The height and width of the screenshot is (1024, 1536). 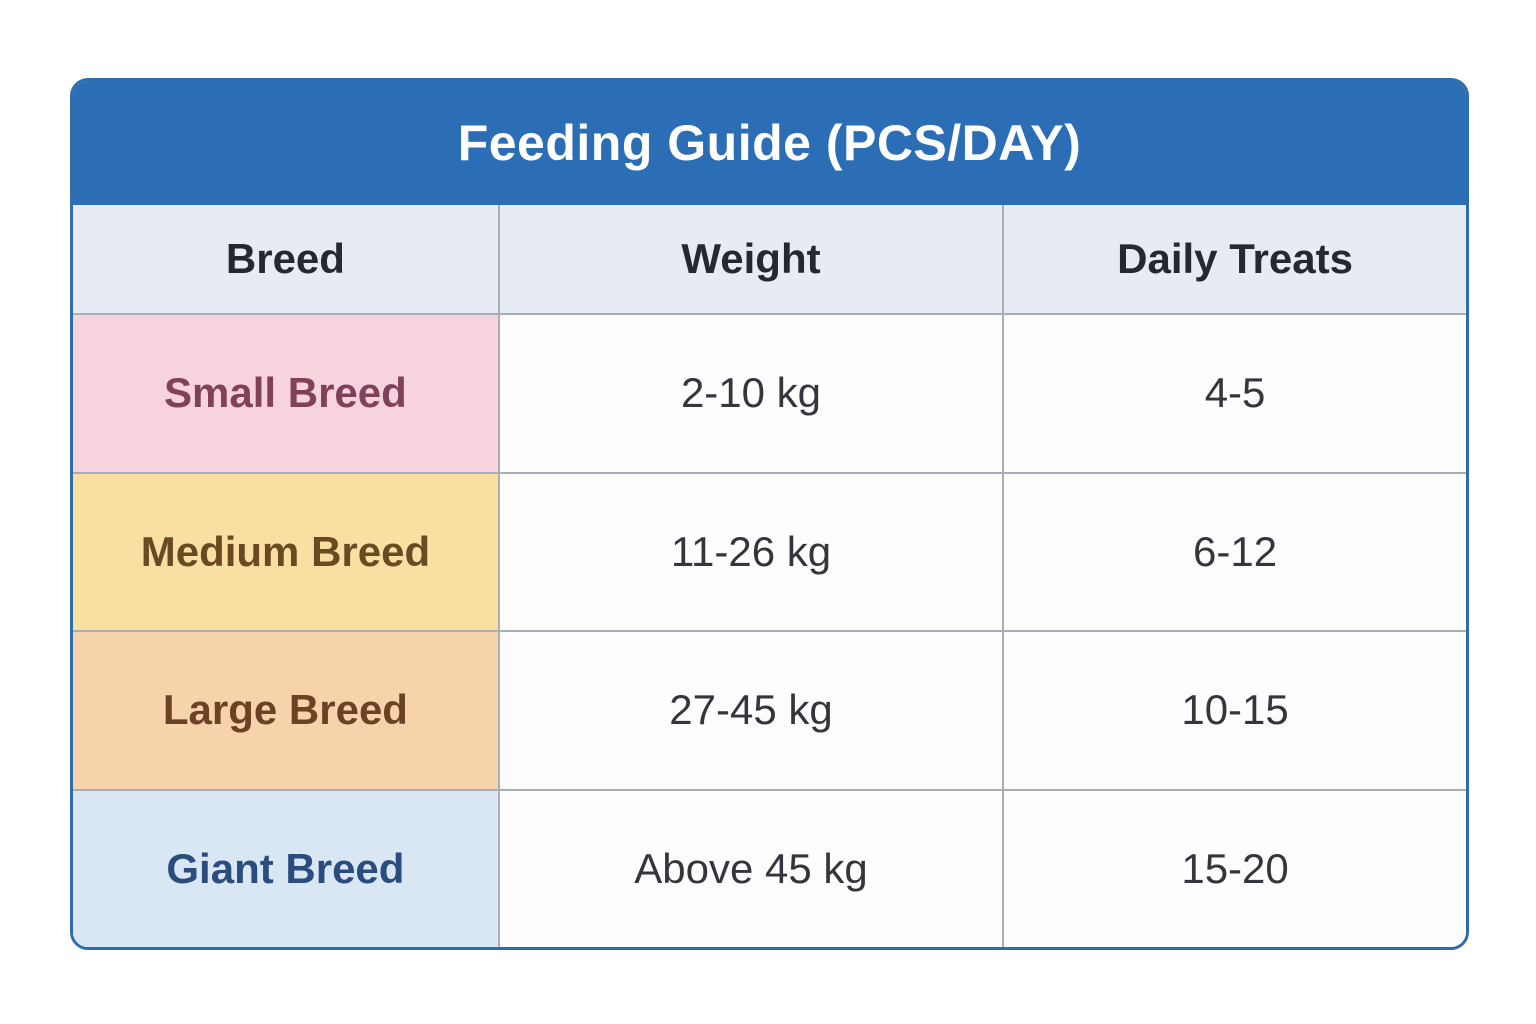 I want to click on breed-cell: Medium Breed, so click(x=285, y=551).